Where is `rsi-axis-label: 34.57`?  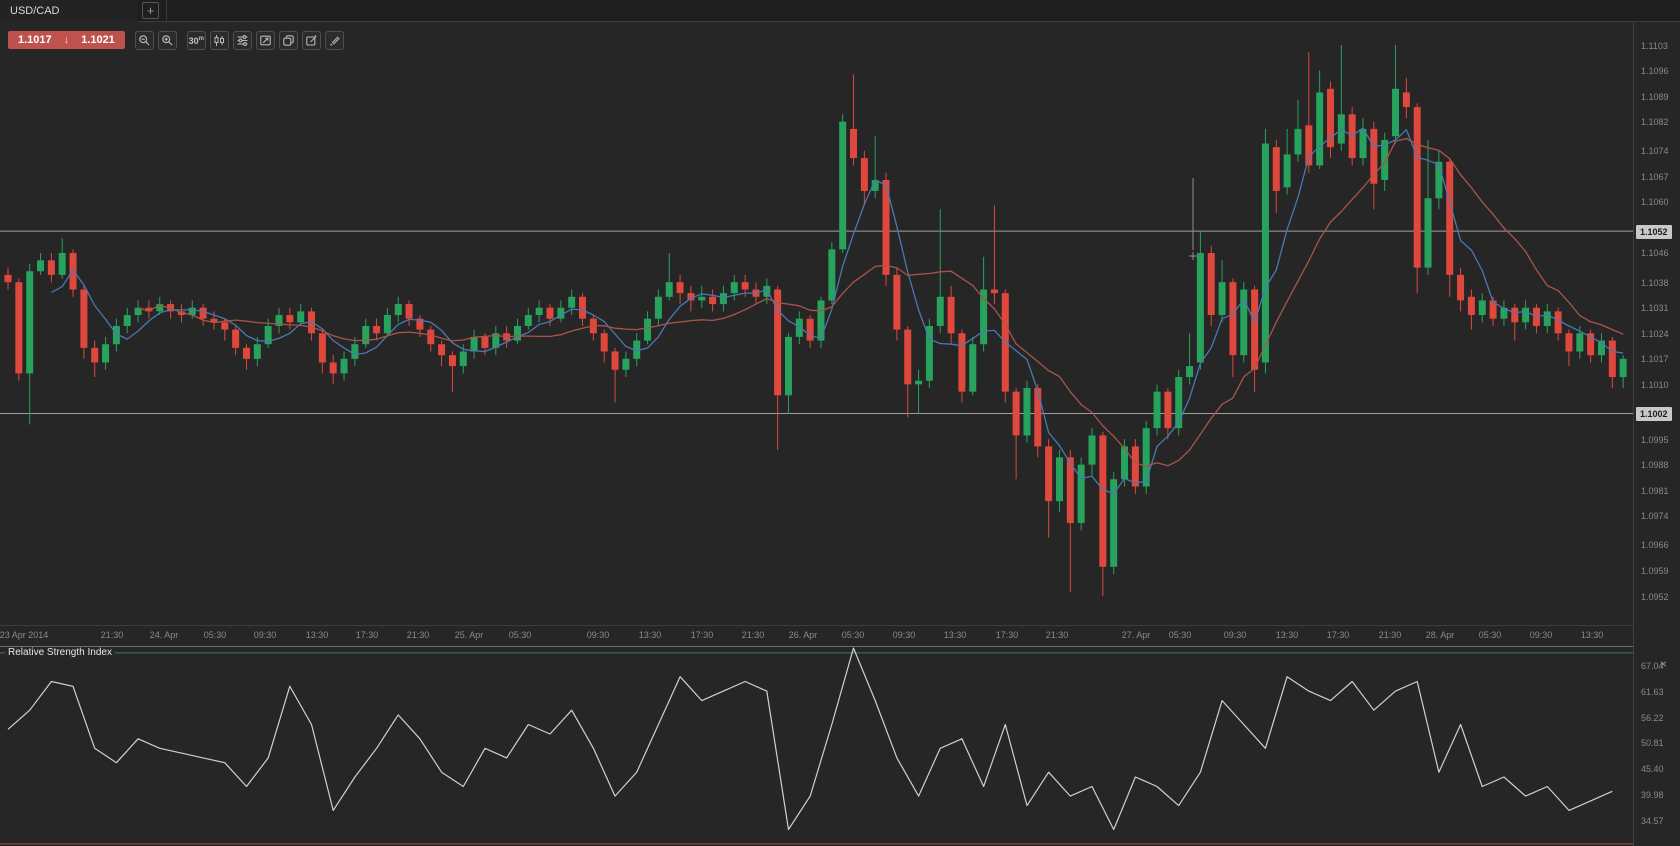 rsi-axis-label: 34.57 is located at coordinates (1652, 821).